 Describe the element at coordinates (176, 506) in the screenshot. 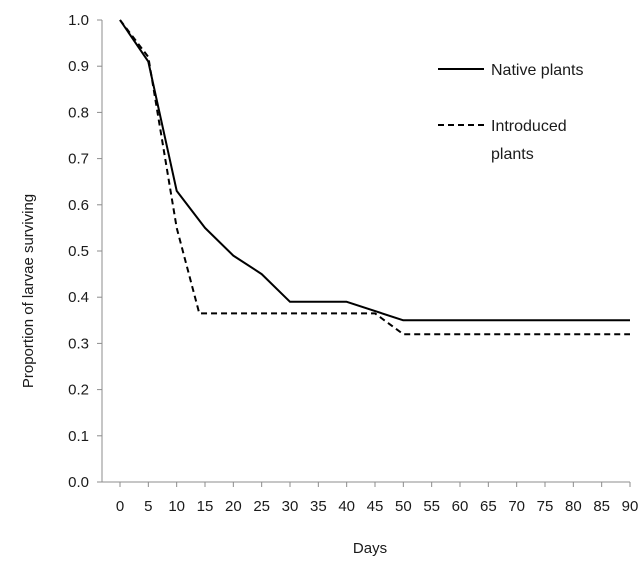

I see `x-tick-label: 10` at that location.